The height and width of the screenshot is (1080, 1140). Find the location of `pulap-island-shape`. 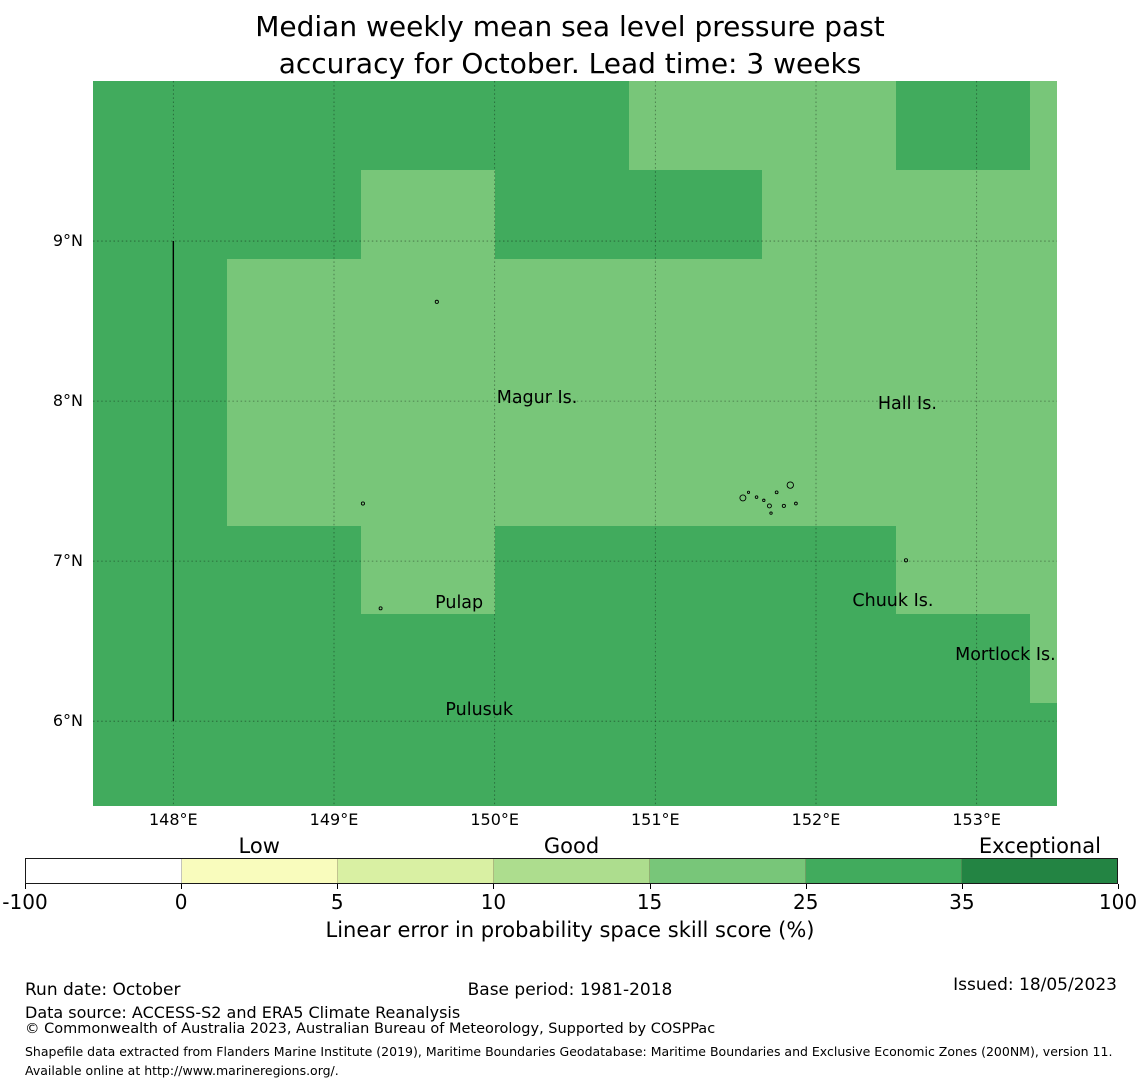

pulap-island-shape is located at coordinates (362, 503).